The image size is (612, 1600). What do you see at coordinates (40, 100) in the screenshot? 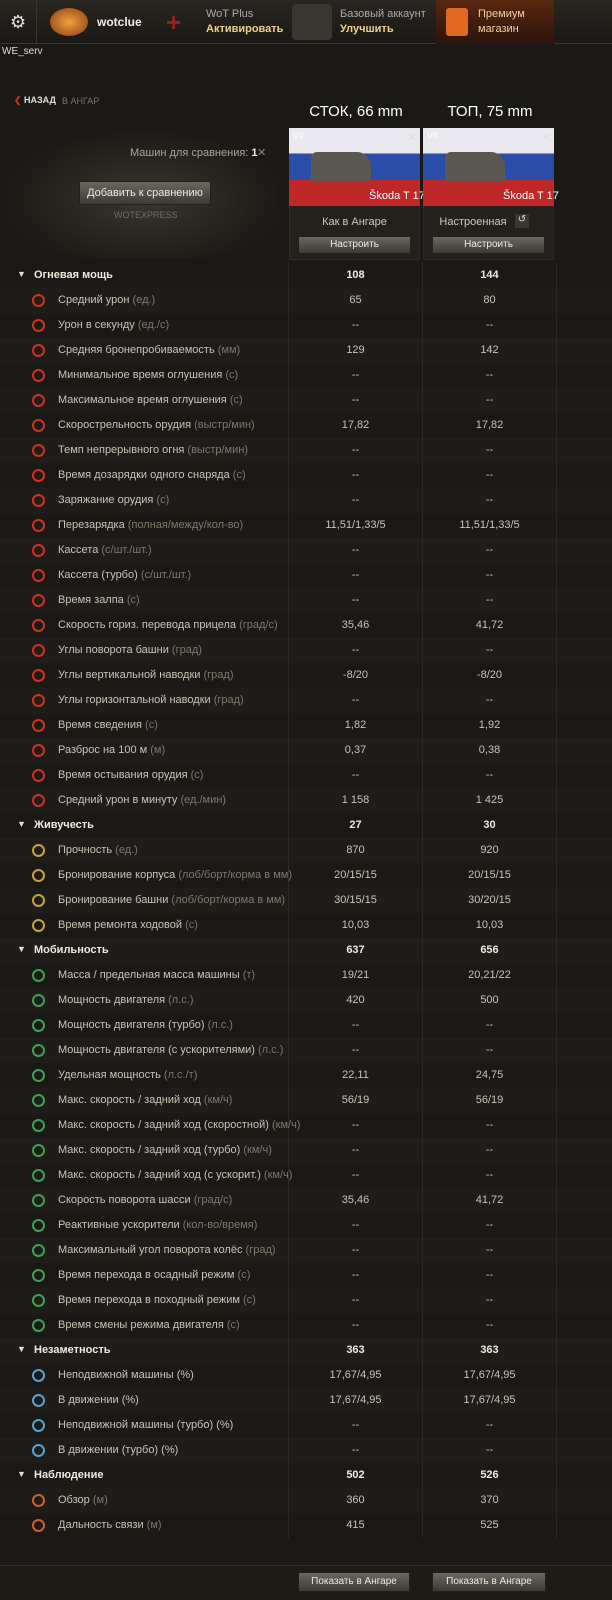
I see `back-label: НАЗАД` at bounding box center [40, 100].